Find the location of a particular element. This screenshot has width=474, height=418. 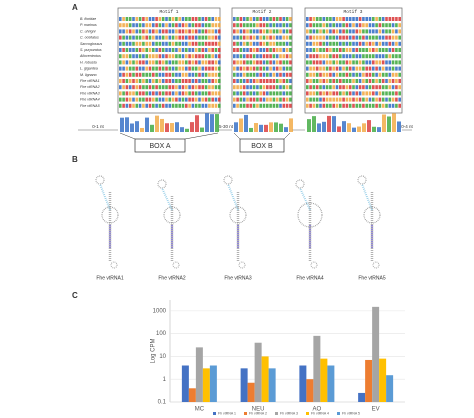

species-name: Fhe vtRNA4 is located at coordinates (90, 100).